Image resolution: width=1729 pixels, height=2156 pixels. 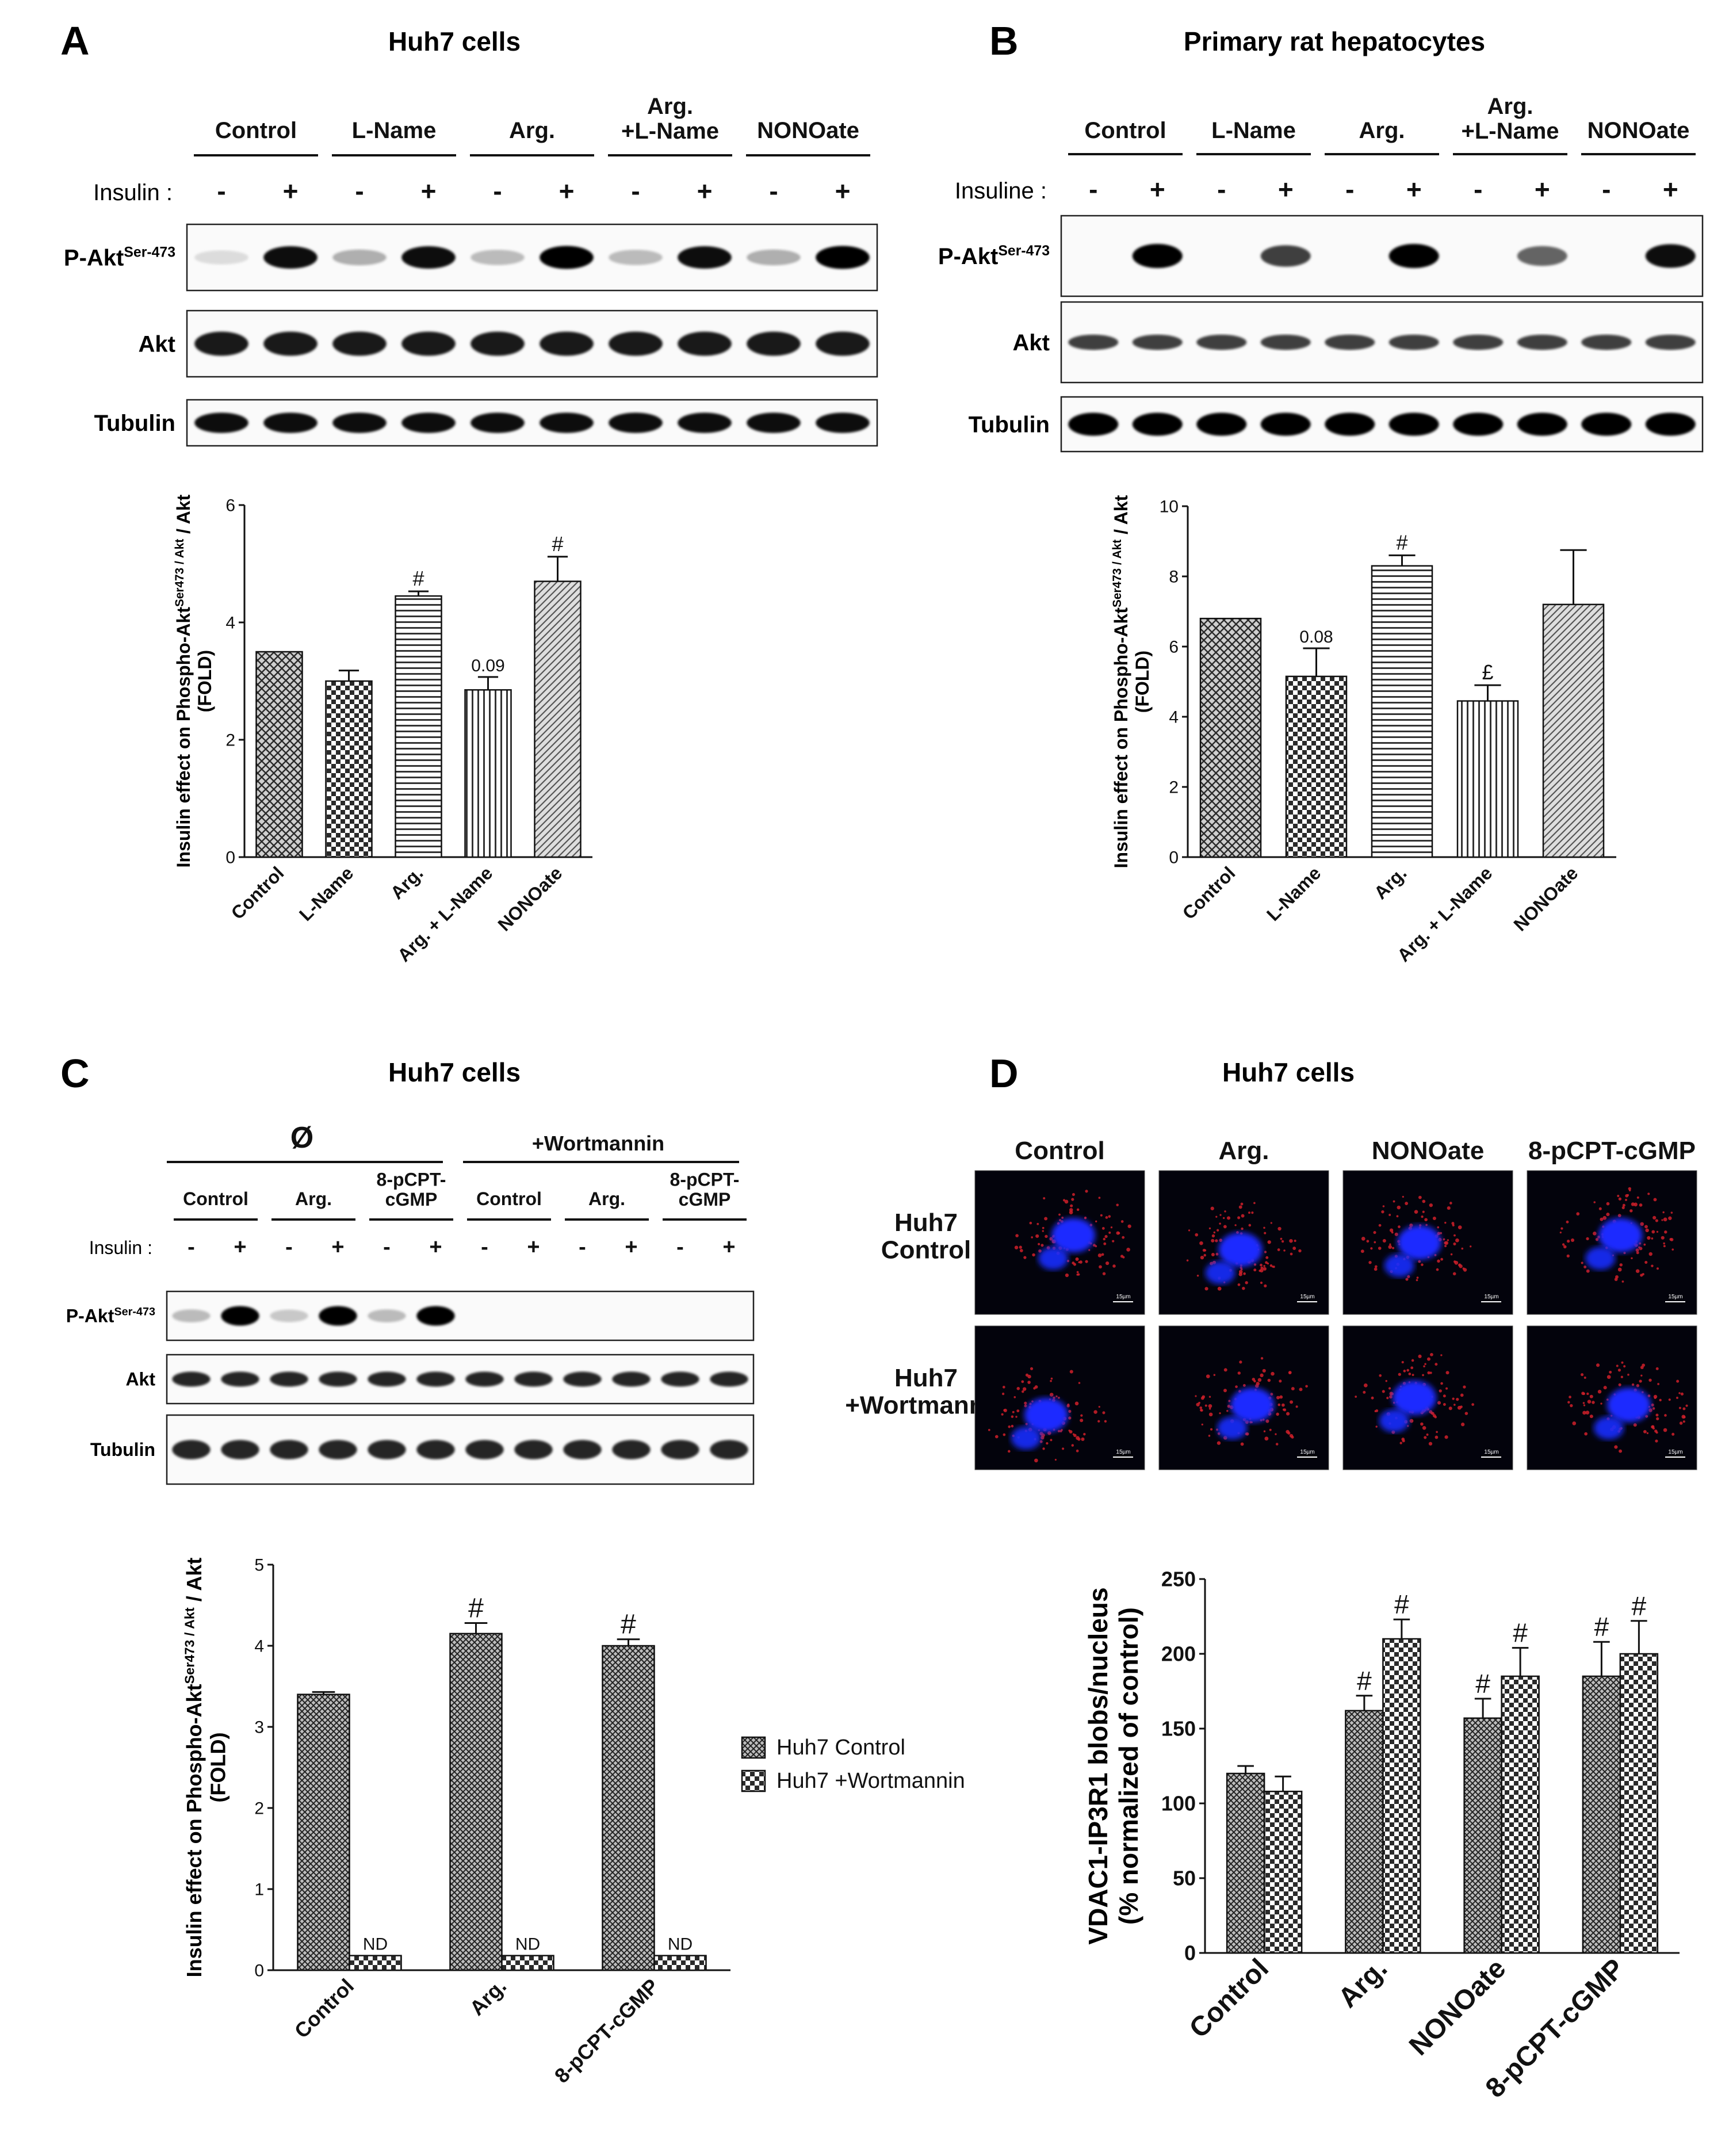 I want to click on x-tick-label: L-Name, so click(x=326, y=893).